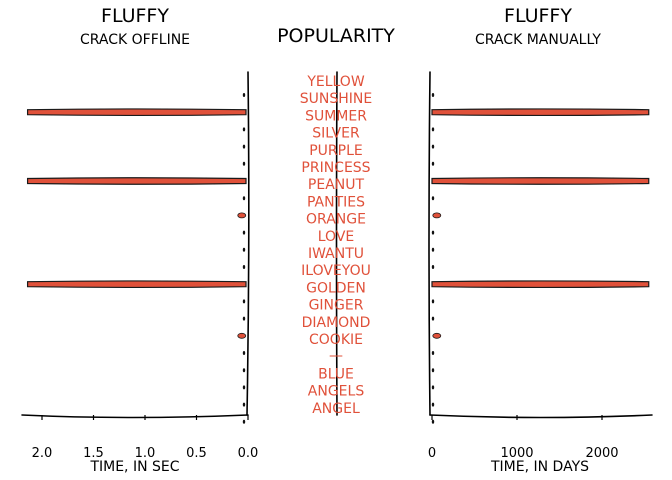 This screenshot has width=672, height=480. Describe the element at coordinates (196, 453) in the screenshot. I see `left-tick-label: 0.5` at that location.